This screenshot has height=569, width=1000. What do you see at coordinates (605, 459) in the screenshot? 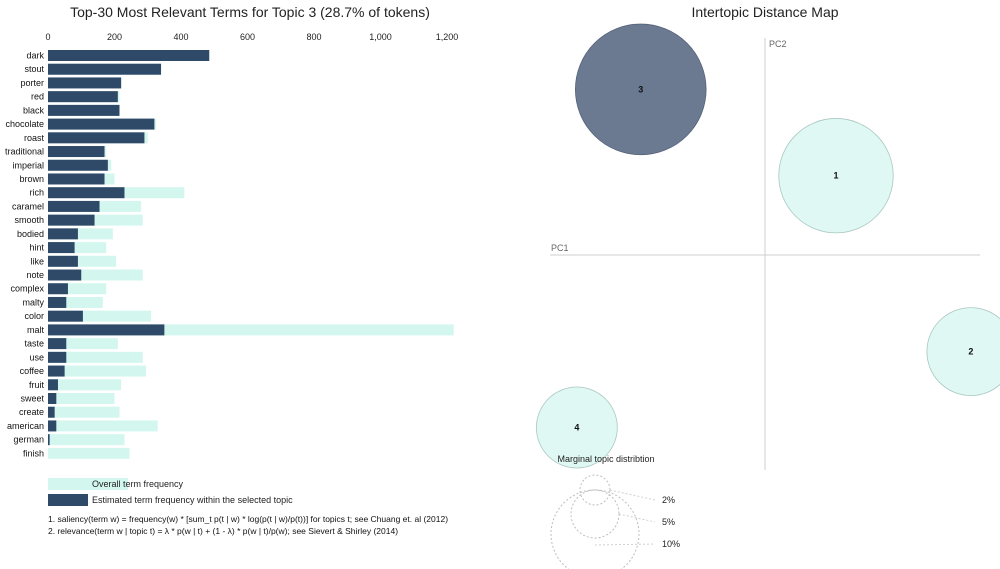
I see `marginal-title: Marginal topic distribtion` at bounding box center [605, 459].